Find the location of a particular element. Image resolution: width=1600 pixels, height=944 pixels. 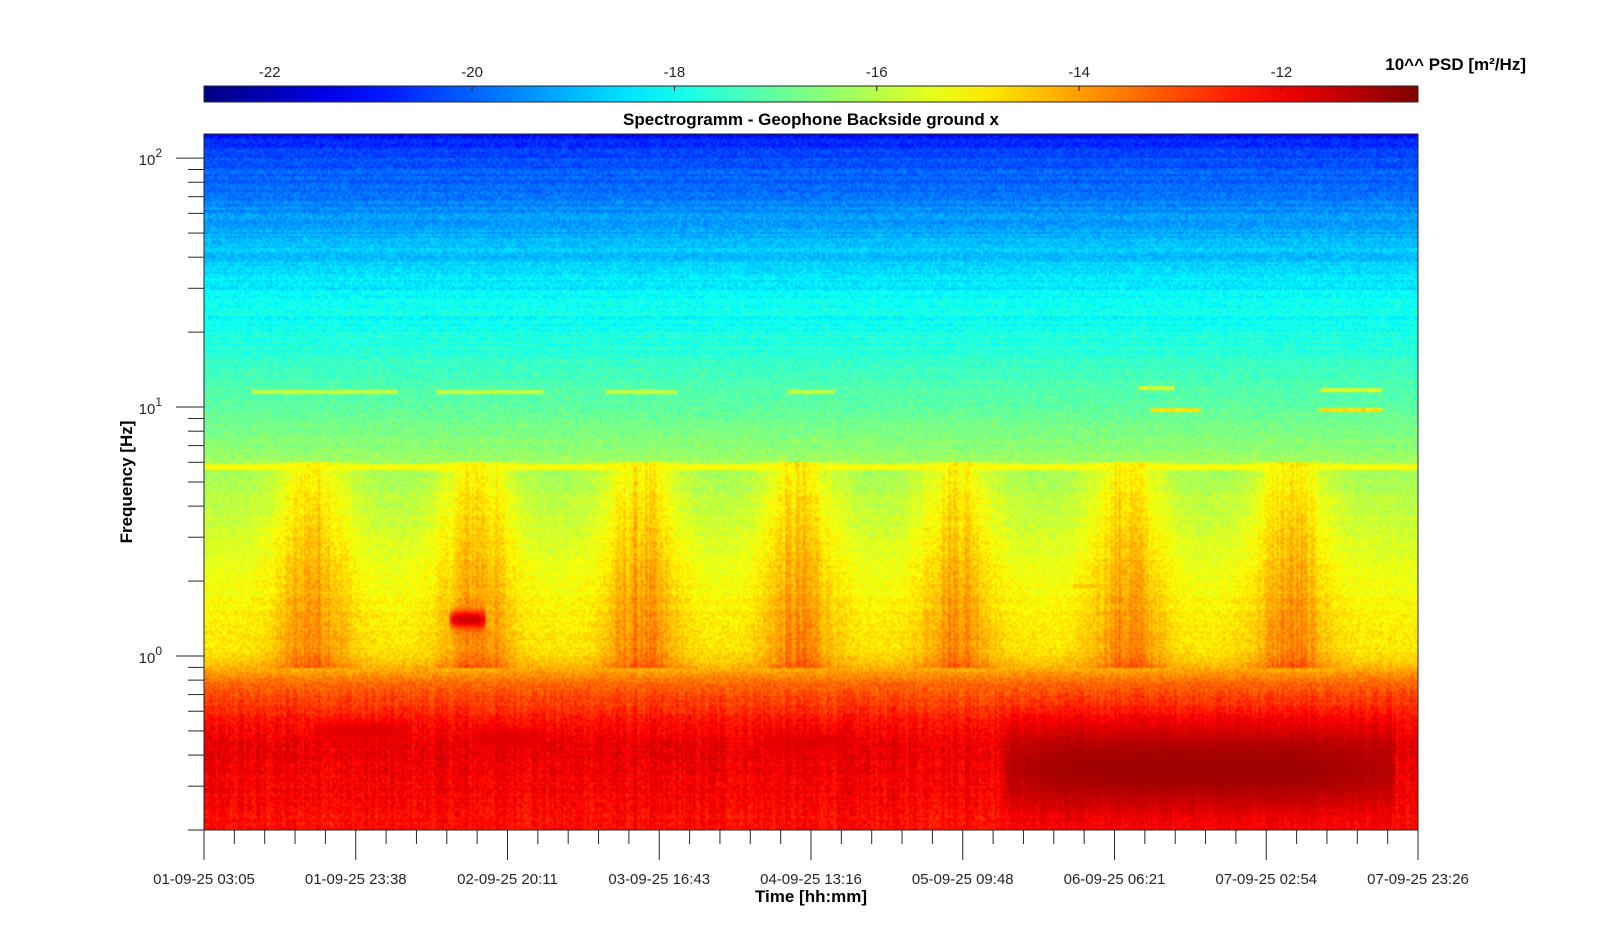

y-axis: 10⁰ 10¹ 10² is located at coordinates (172, 482).